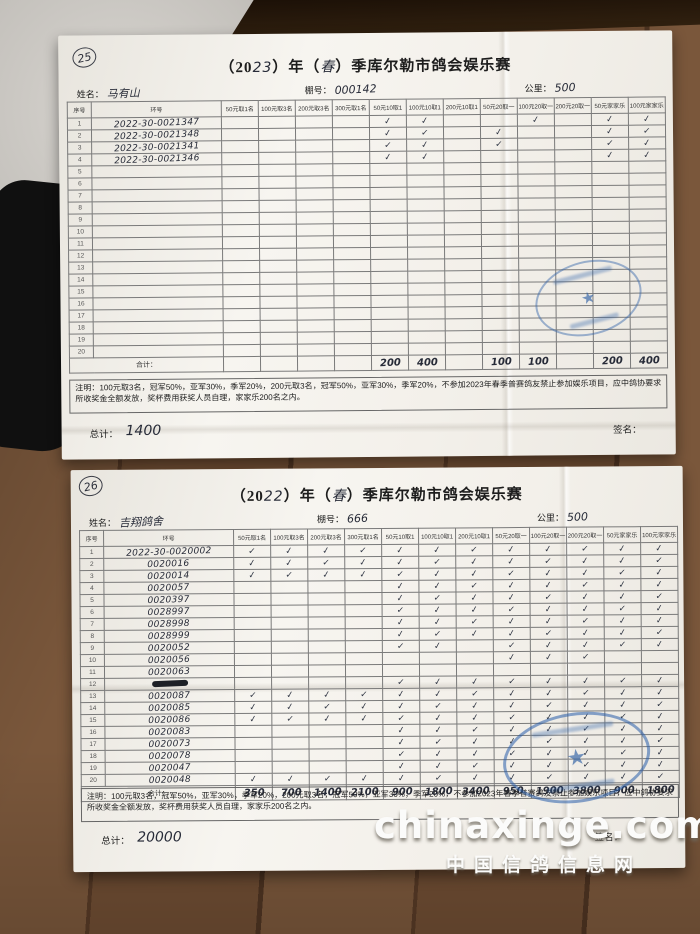 The height and width of the screenshot is (934, 700). What do you see at coordinates (538, 361) in the screenshot?
I see `total-cell: 100` at bounding box center [538, 361].